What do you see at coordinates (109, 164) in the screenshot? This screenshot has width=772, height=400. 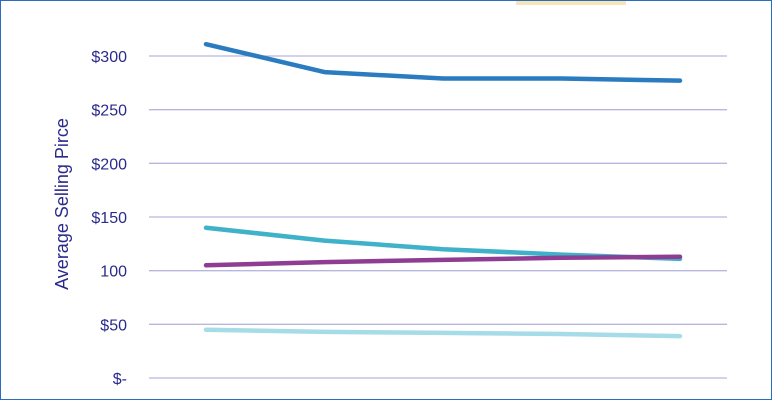 I see `y-tick-label: $200` at bounding box center [109, 164].